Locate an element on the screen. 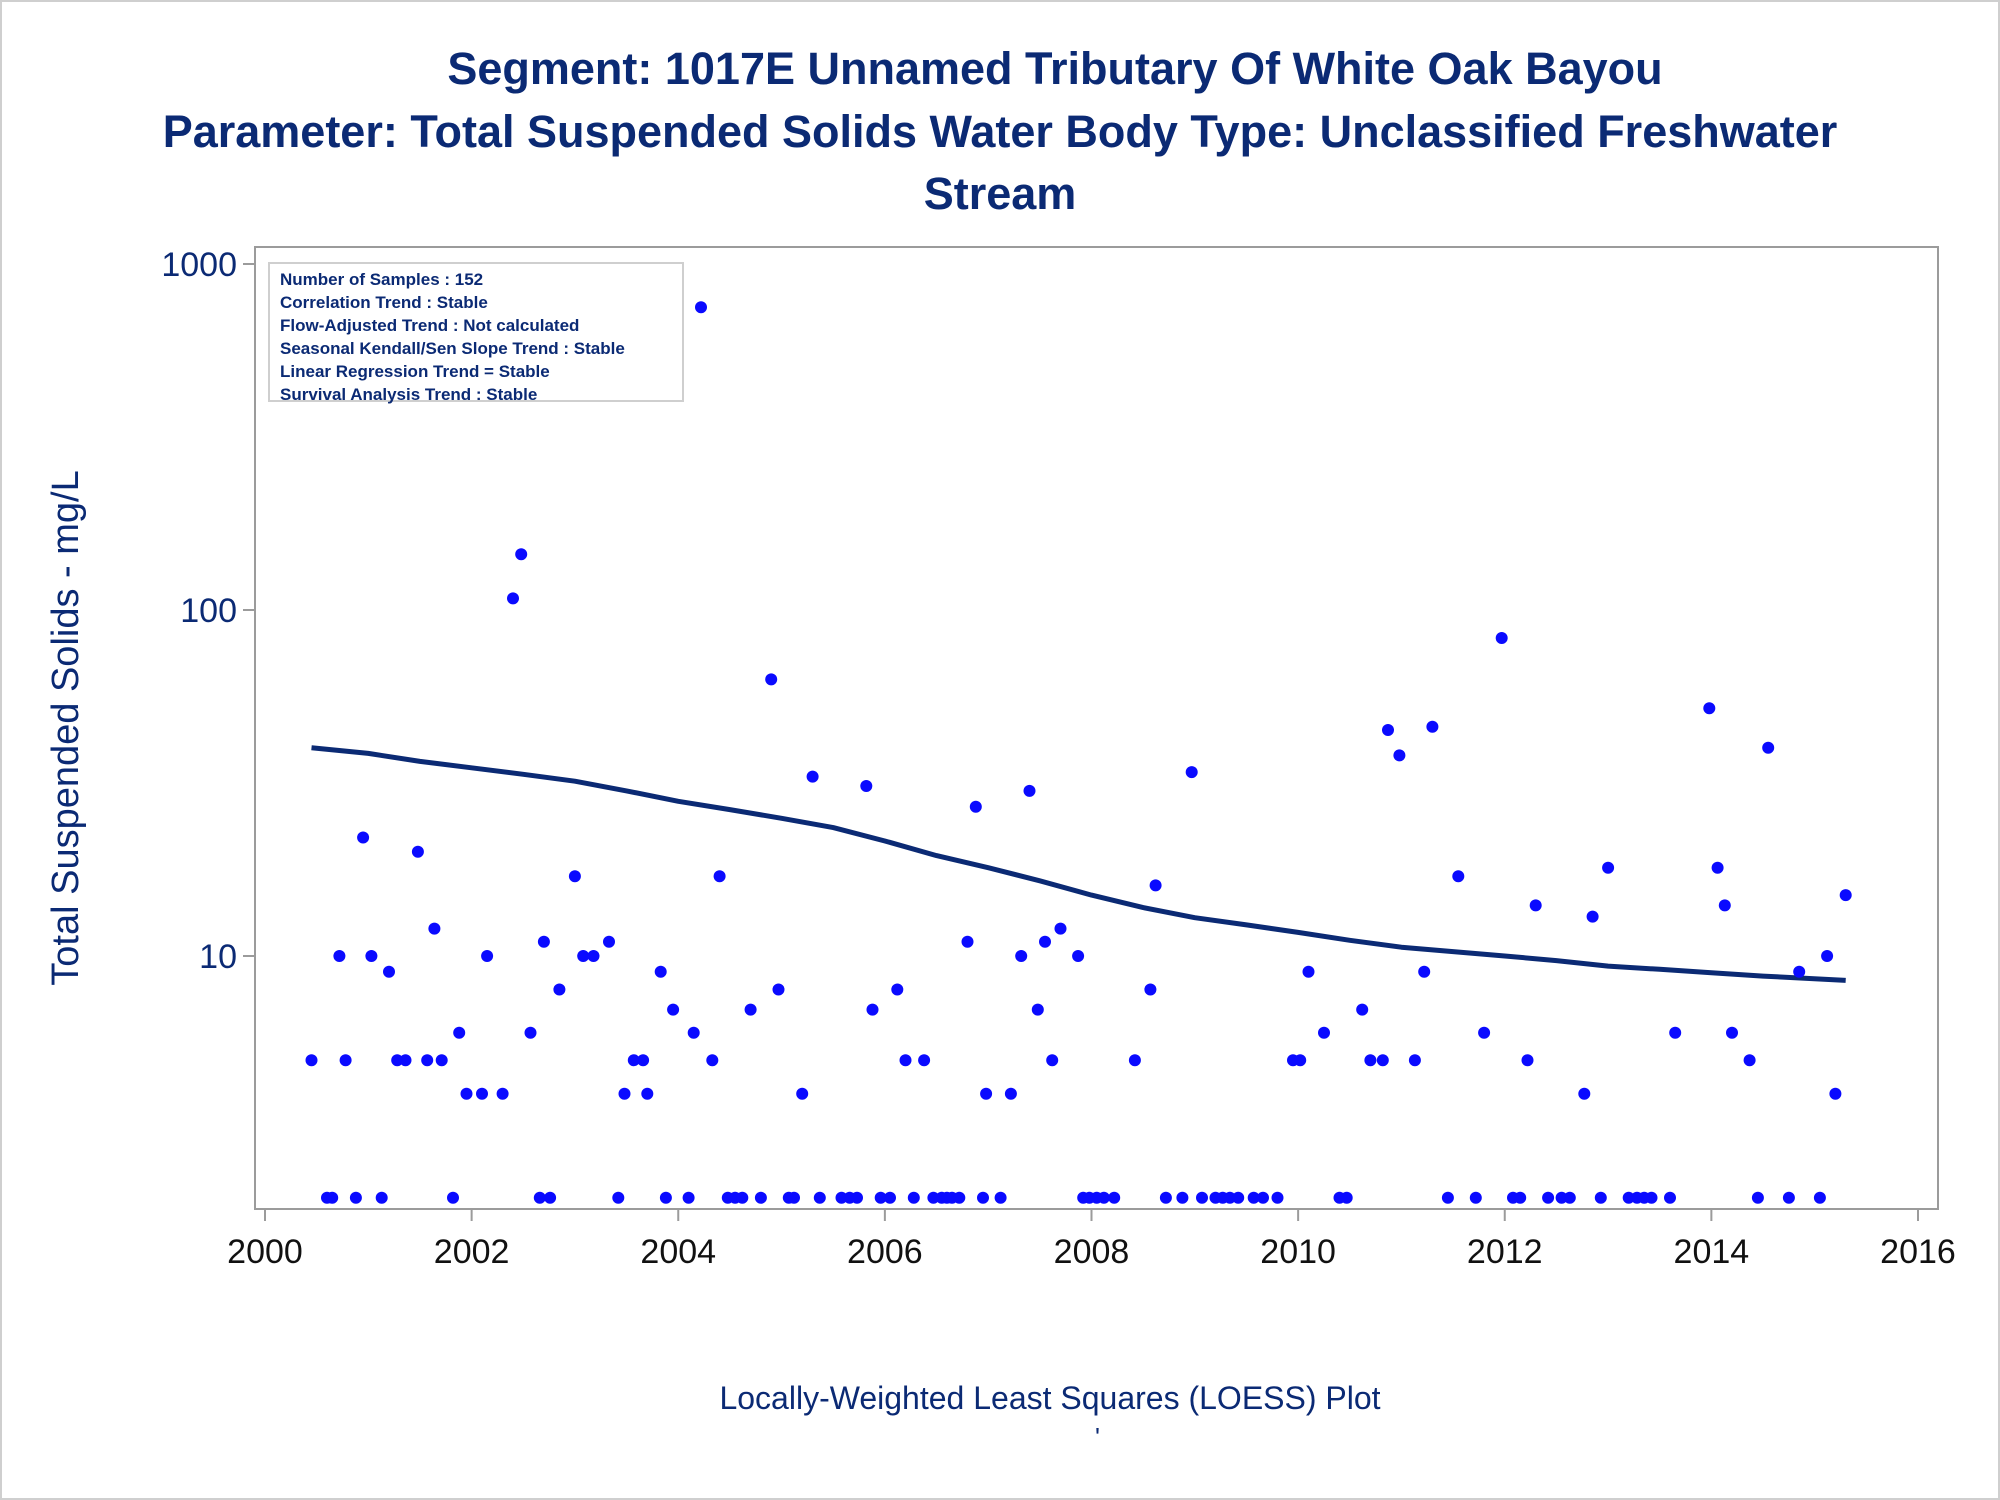 This screenshot has height=1500, width=2000. x-tick-label: 2014 is located at coordinates (1712, 1252).